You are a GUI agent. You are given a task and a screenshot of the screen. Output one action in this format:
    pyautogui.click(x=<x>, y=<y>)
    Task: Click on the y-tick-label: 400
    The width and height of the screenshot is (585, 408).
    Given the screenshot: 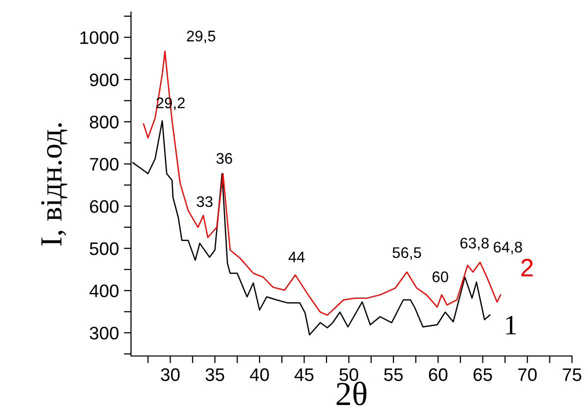 What is the action you would take?
    pyautogui.click(x=103, y=291)
    